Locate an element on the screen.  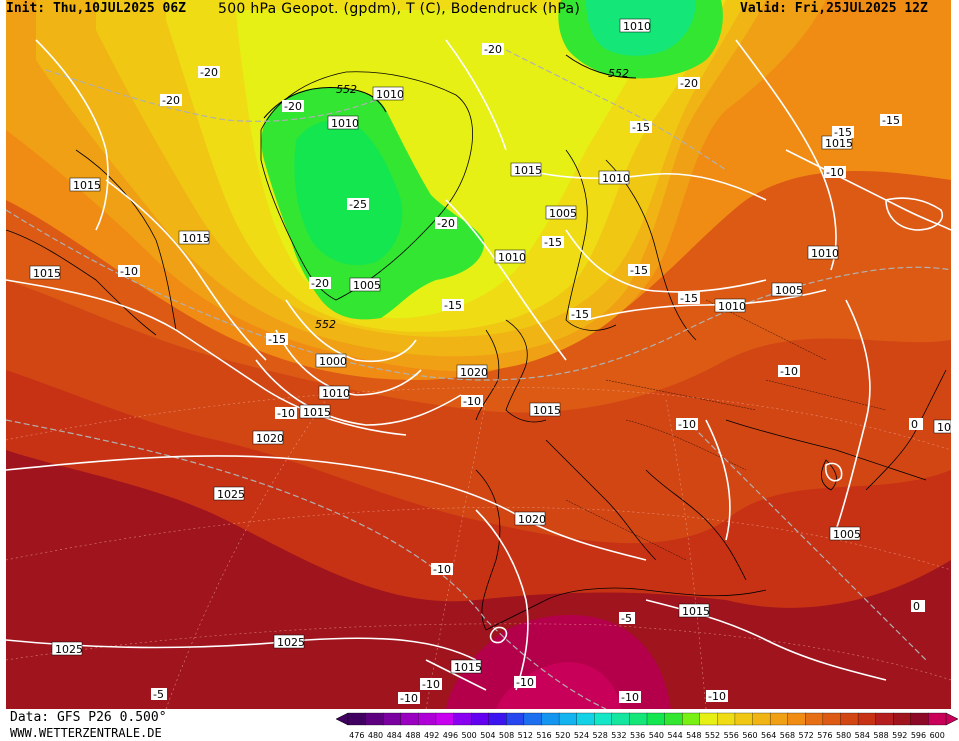
colorbar-tick-label: 548 is located at coordinates (693, 735).